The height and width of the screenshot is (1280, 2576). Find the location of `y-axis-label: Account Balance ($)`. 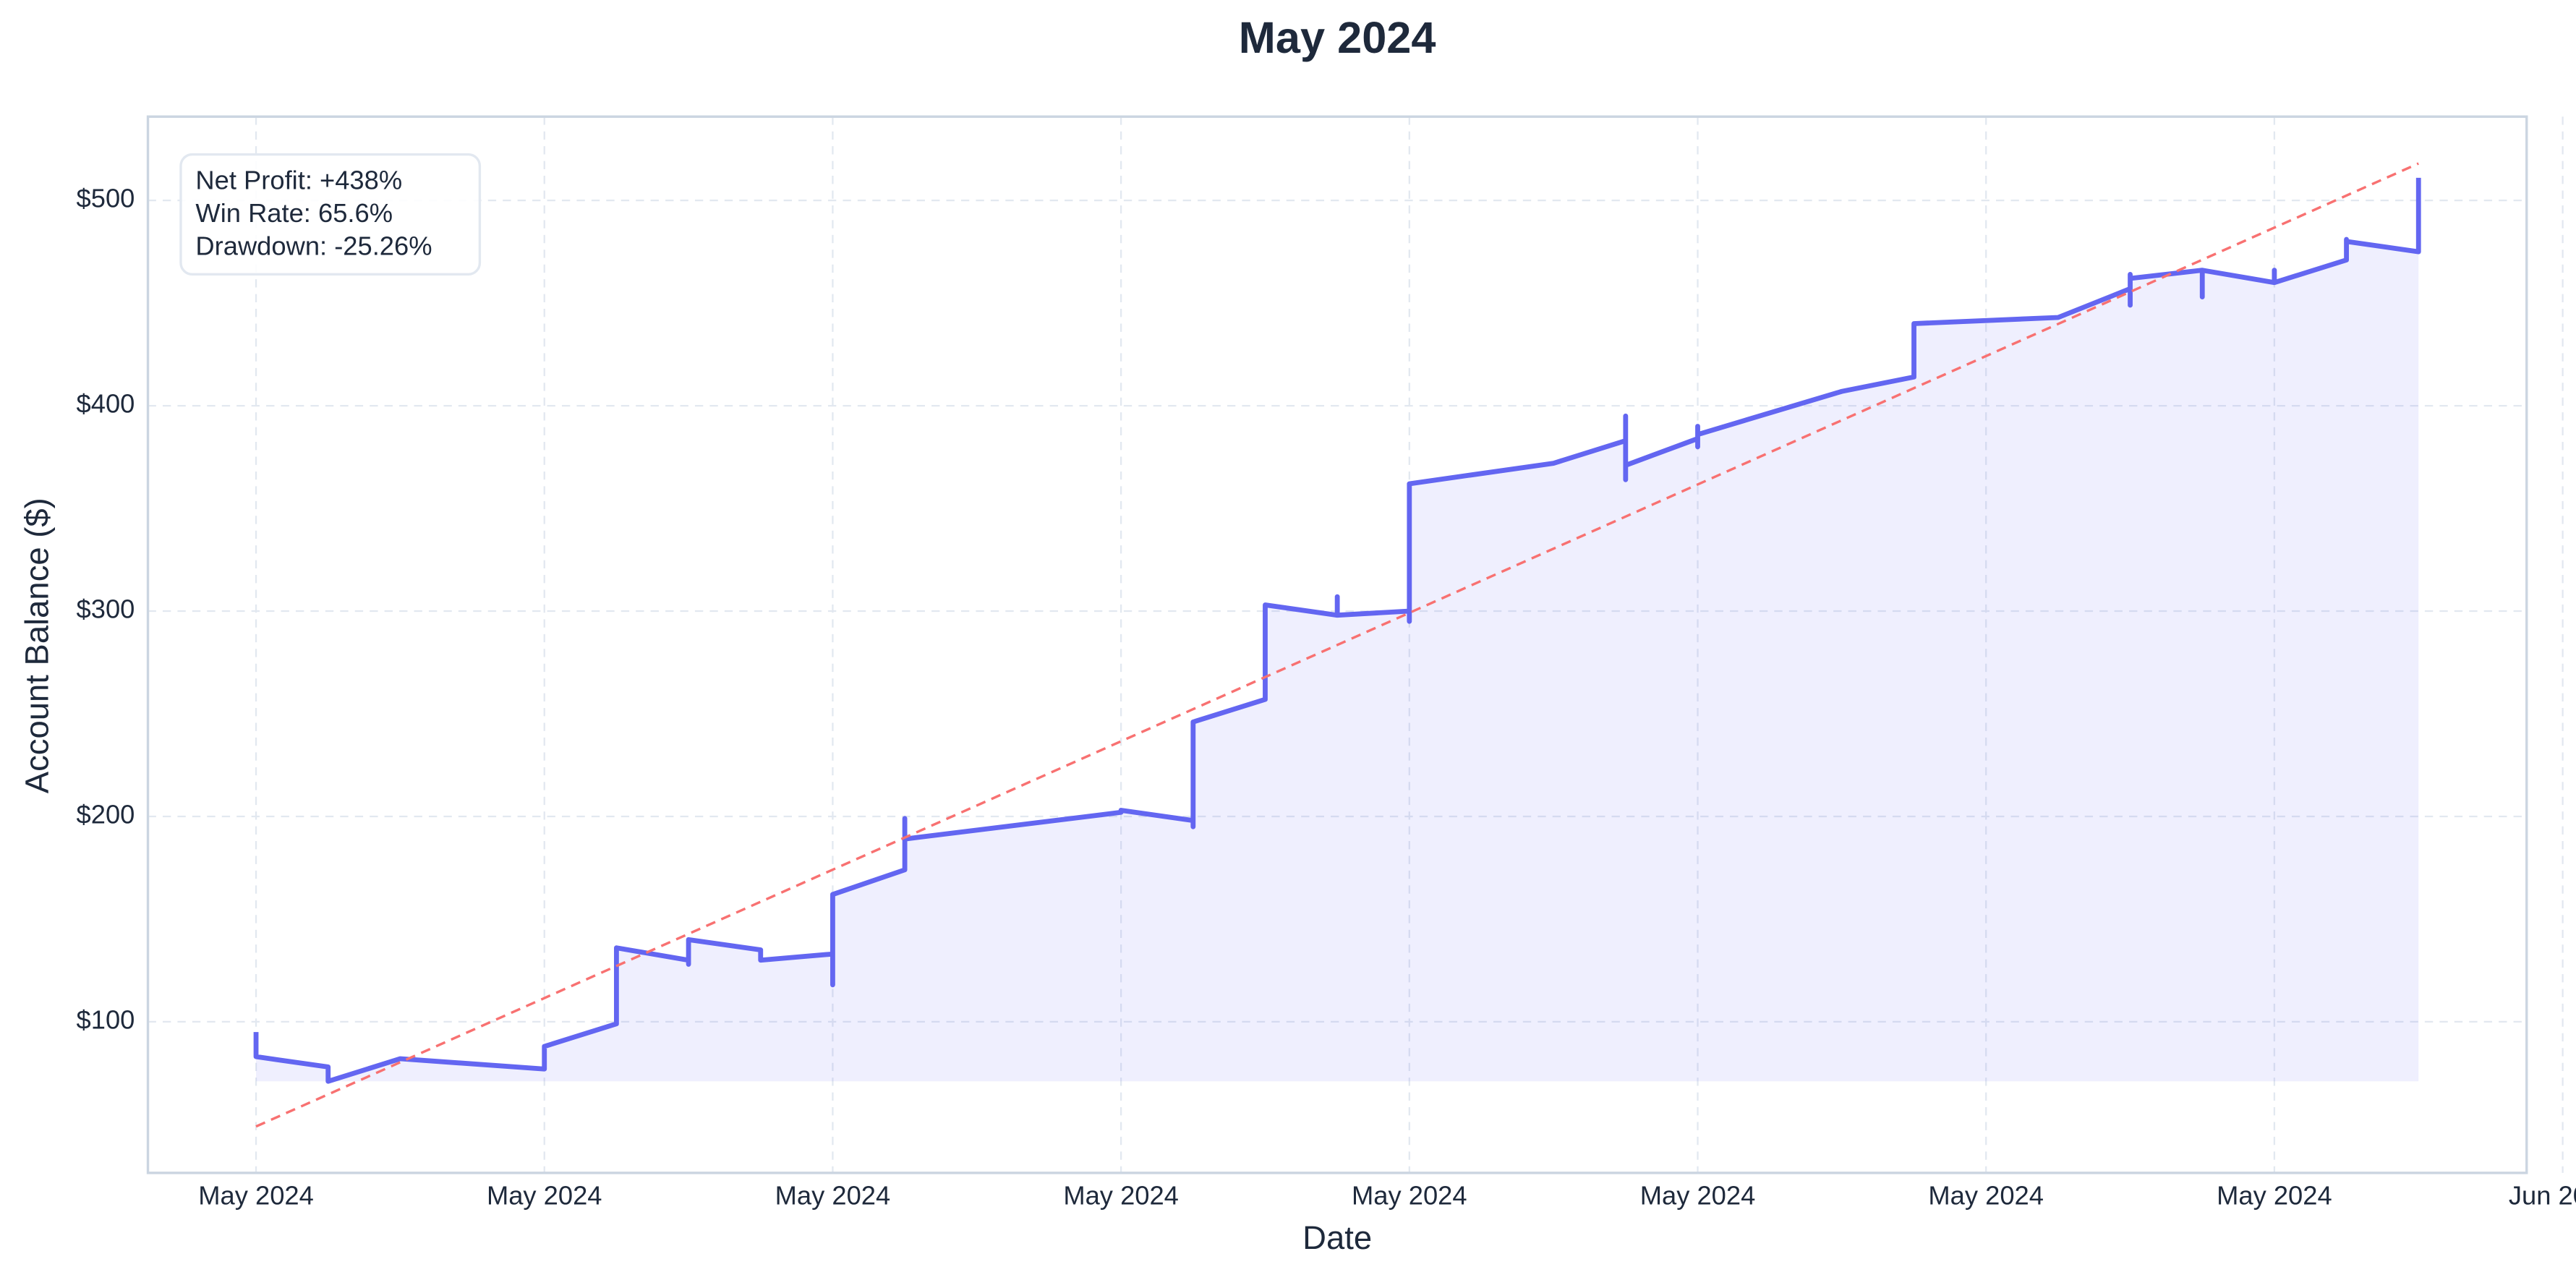

y-axis-label: Account Balance ($) is located at coordinates (37, 645).